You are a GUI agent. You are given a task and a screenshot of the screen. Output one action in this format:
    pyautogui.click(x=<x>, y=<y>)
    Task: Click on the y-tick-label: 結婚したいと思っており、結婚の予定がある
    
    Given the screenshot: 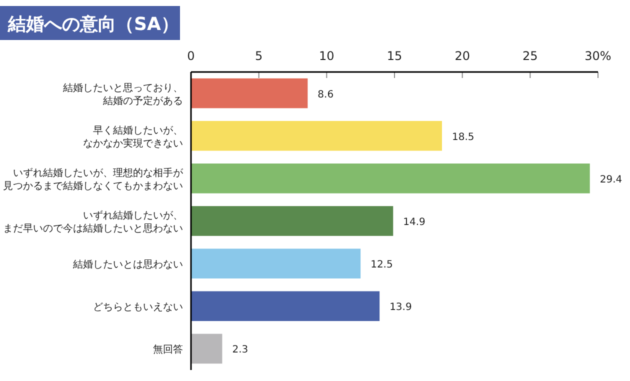 What is the action you would take?
    pyautogui.click(x=122, y=94)
    